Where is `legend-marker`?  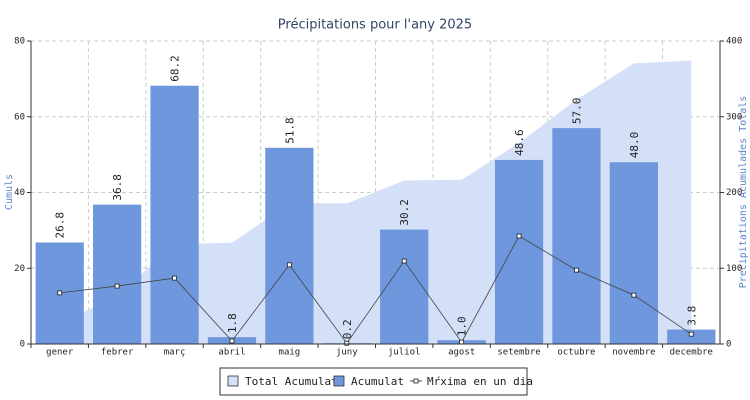
legend-marker is located at coordinates (416, 381).